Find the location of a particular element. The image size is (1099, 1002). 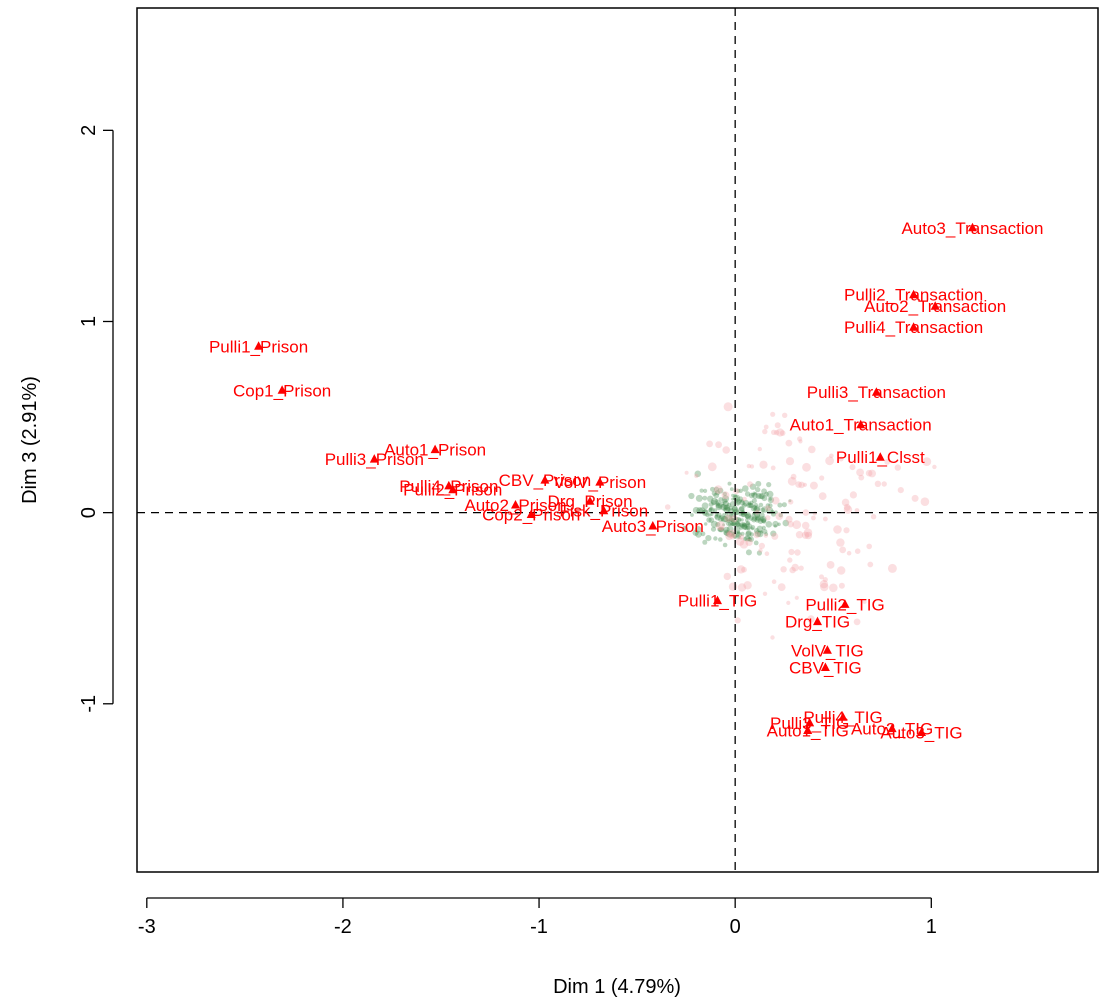

point-label: Auto2_TIG is located at coordinates (892, 729).